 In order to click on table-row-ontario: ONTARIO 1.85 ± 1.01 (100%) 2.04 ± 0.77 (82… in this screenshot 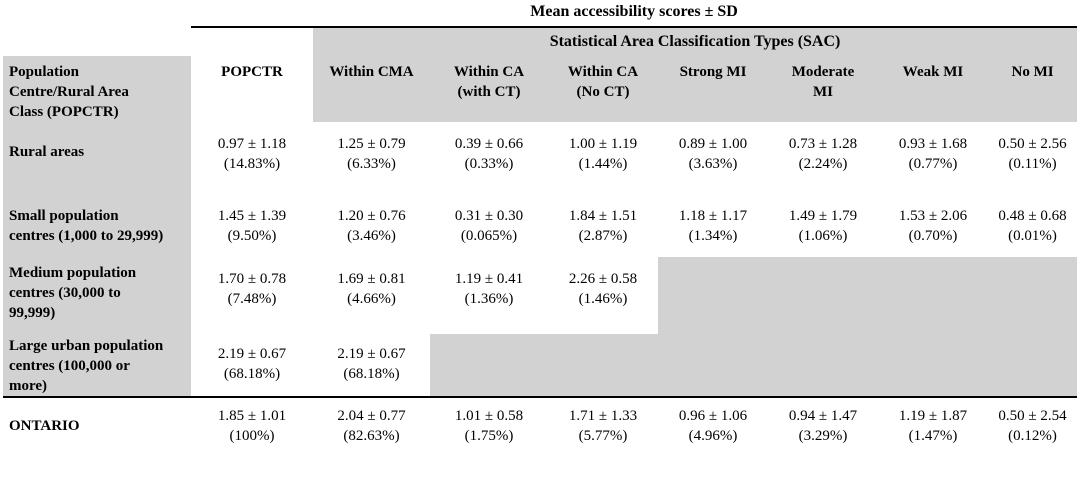, I will do `click(540, 427)`.